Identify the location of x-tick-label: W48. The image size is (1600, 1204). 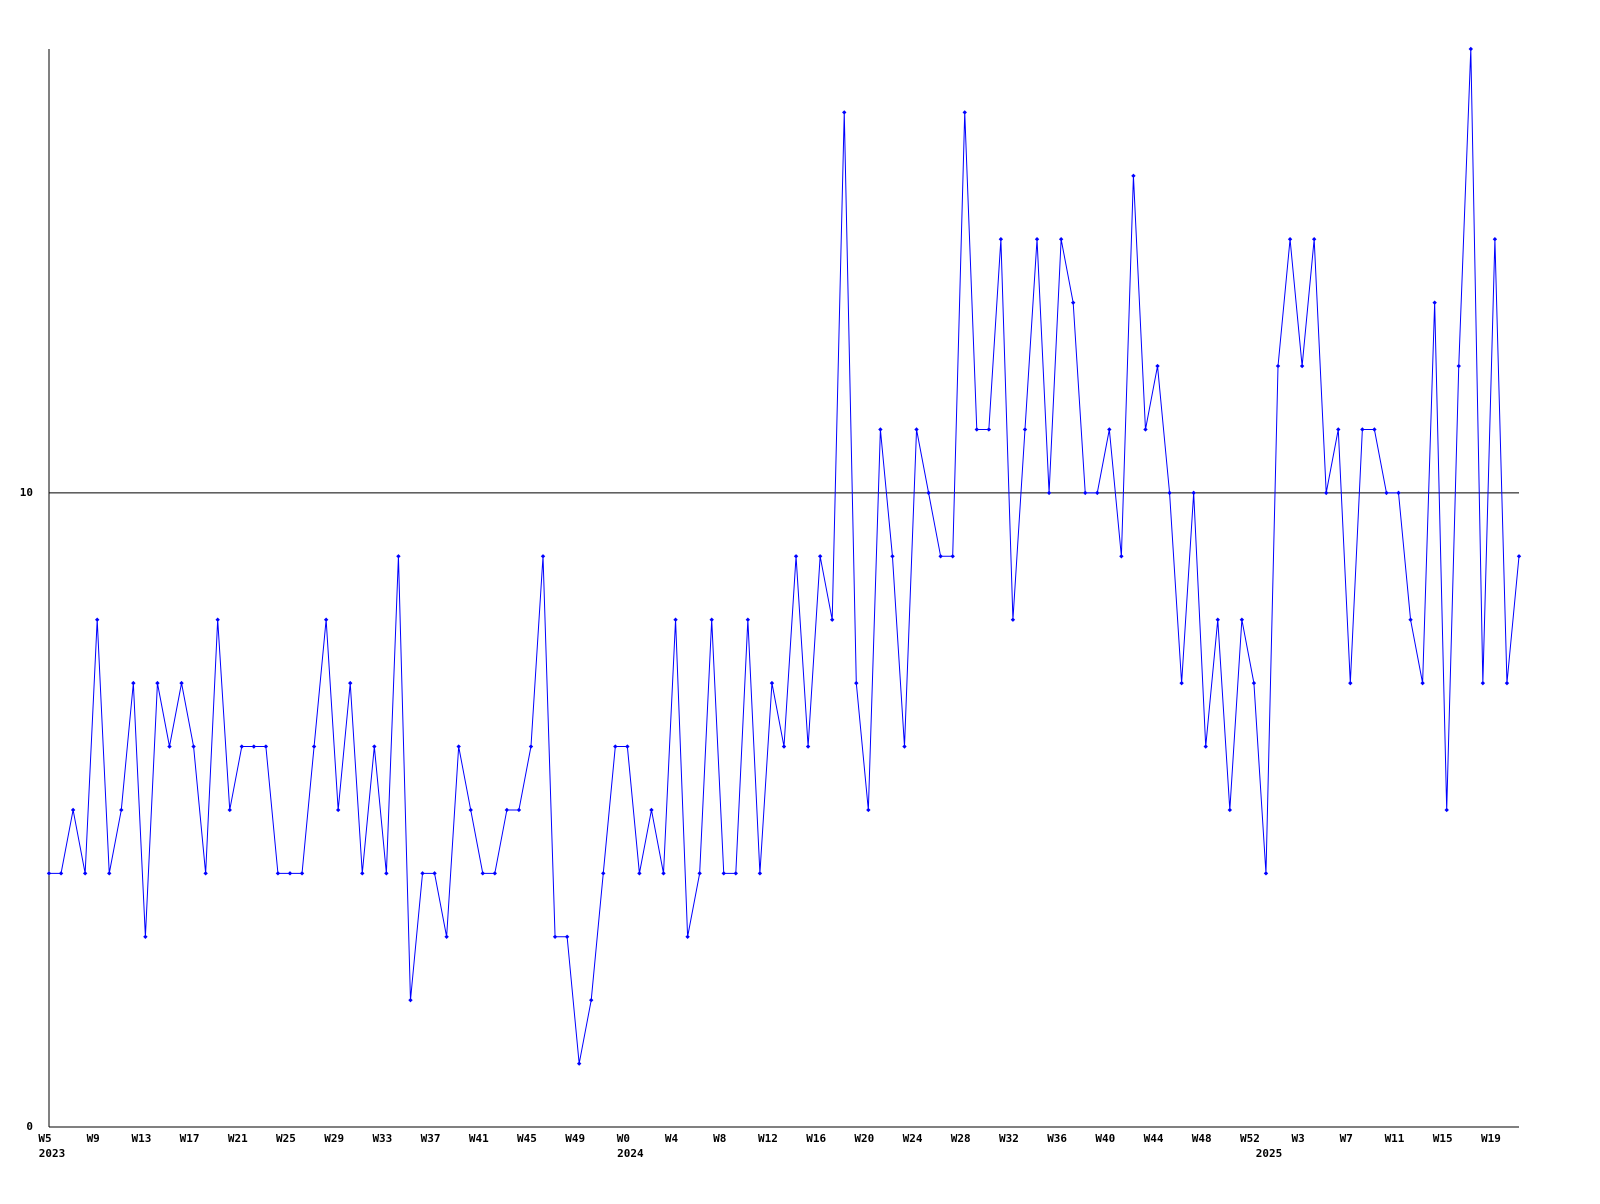
(1202, 1138).